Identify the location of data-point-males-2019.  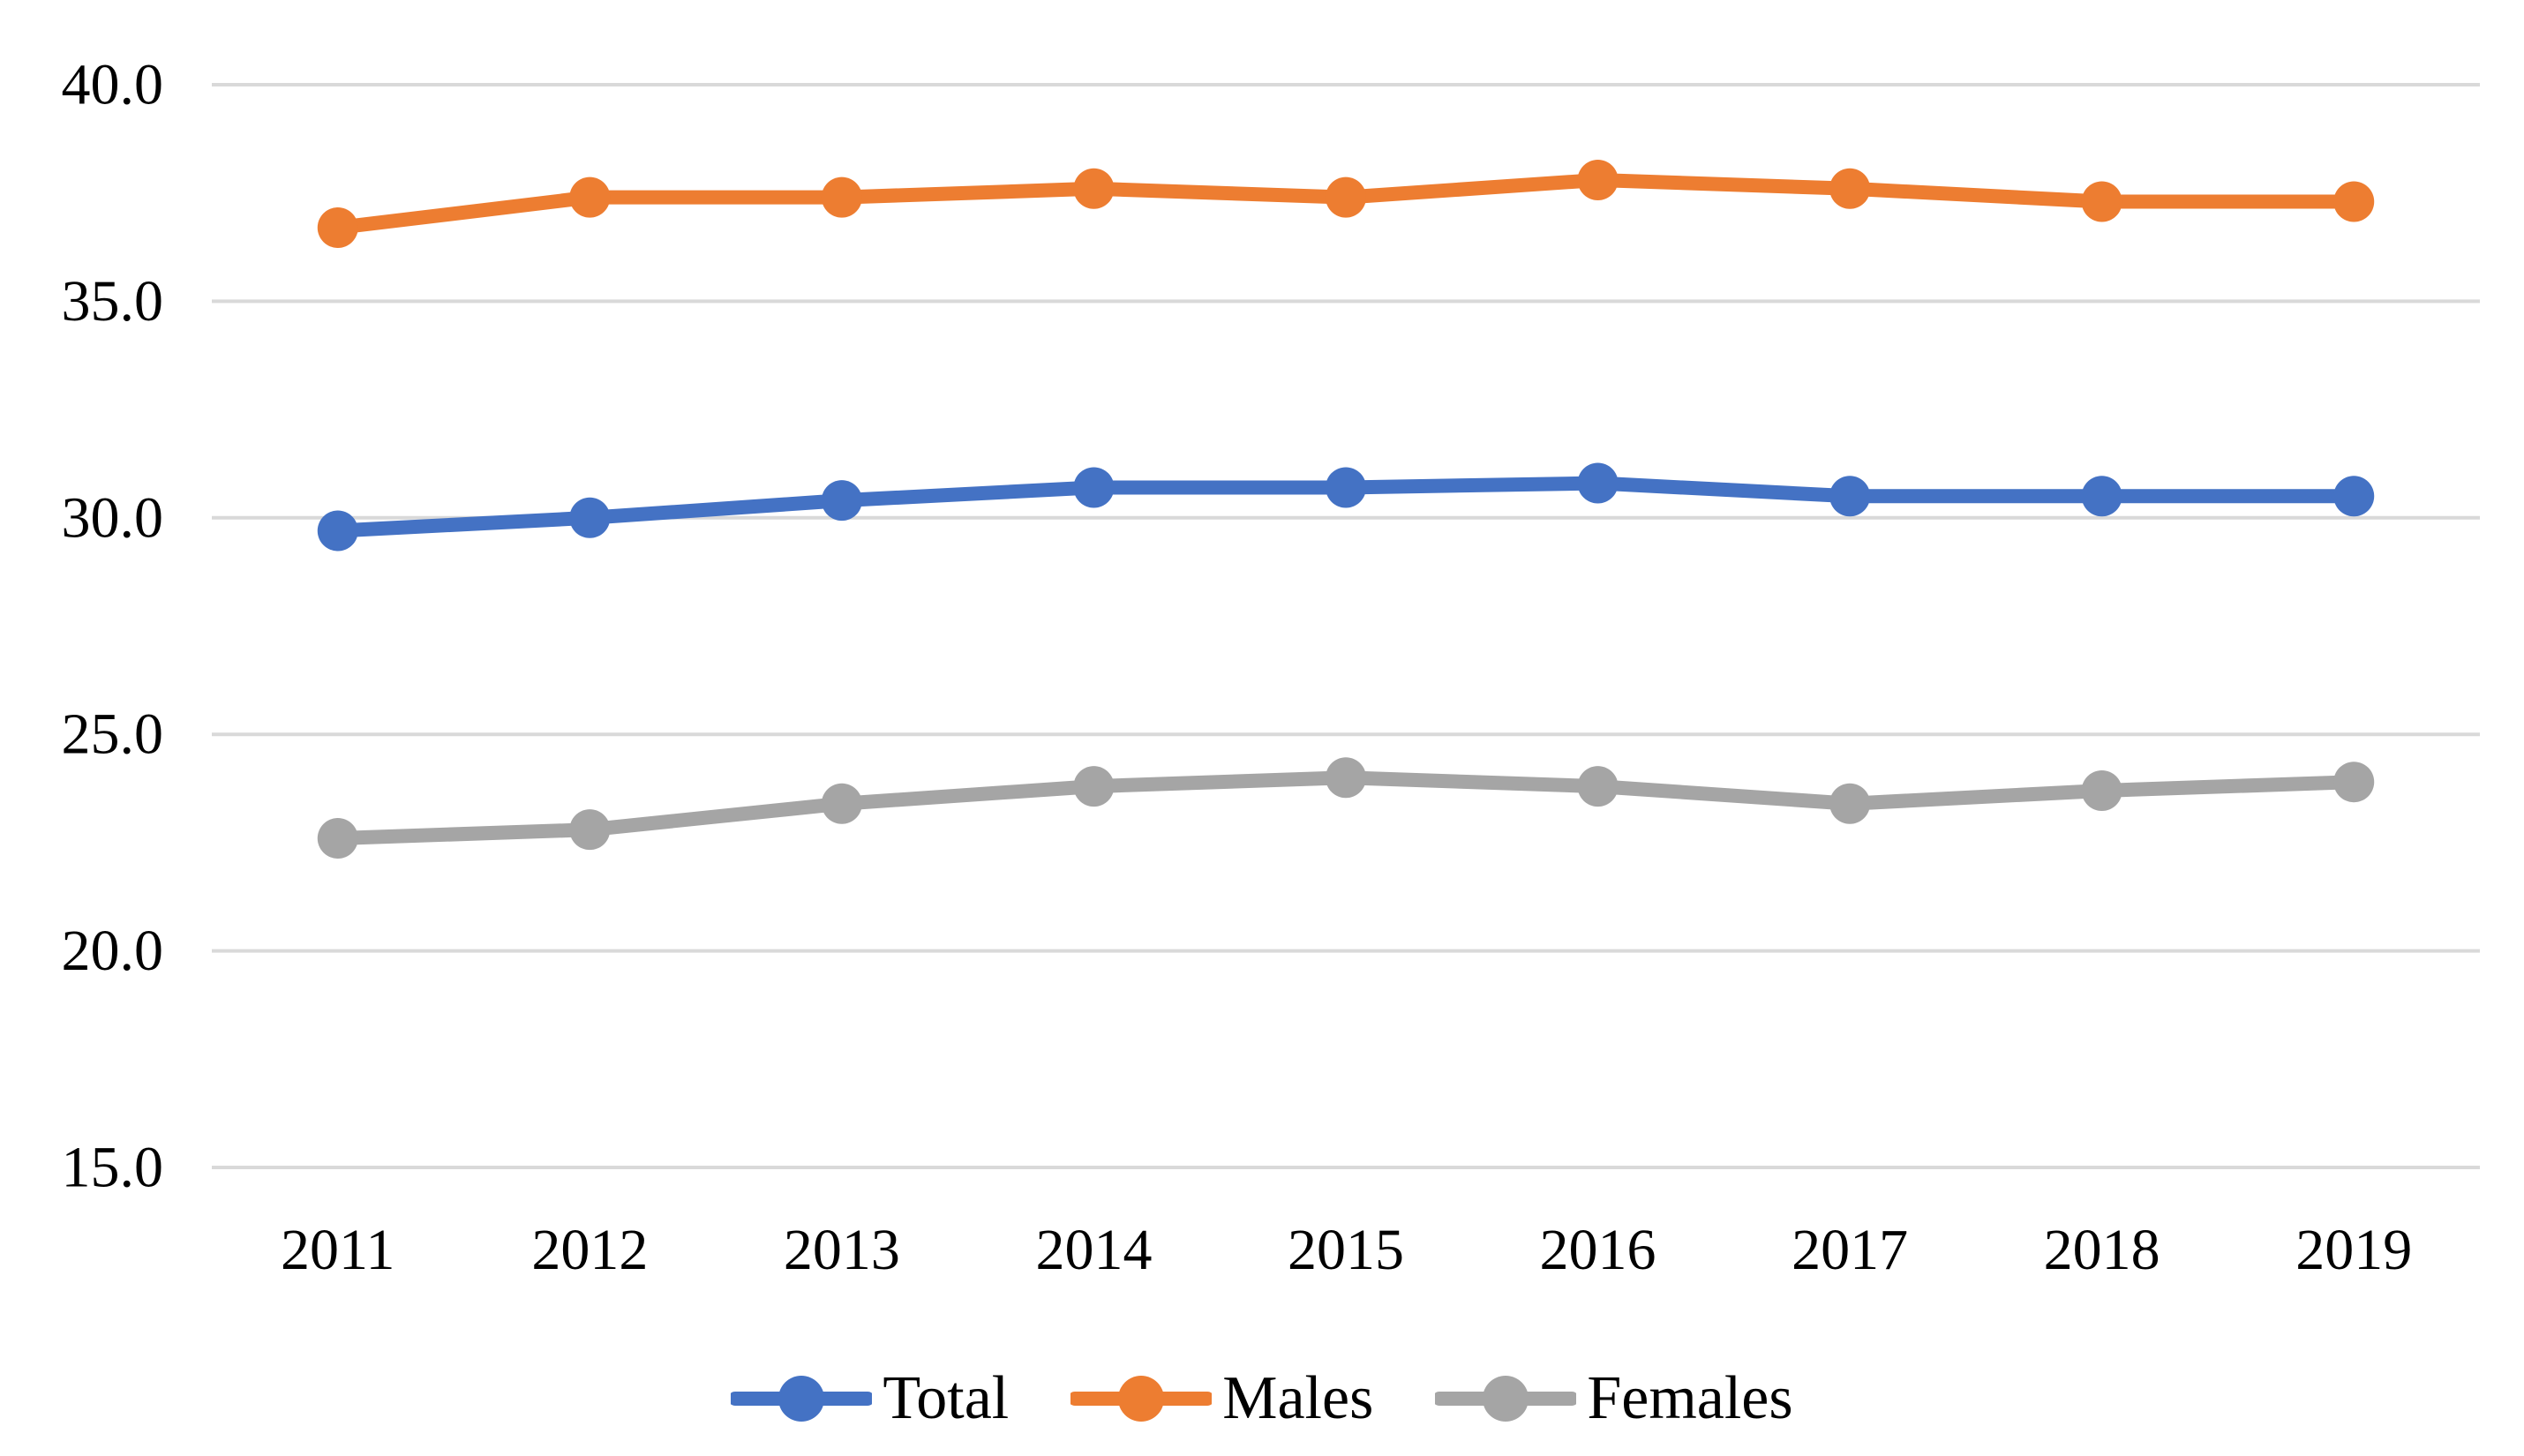
(2354, 201).